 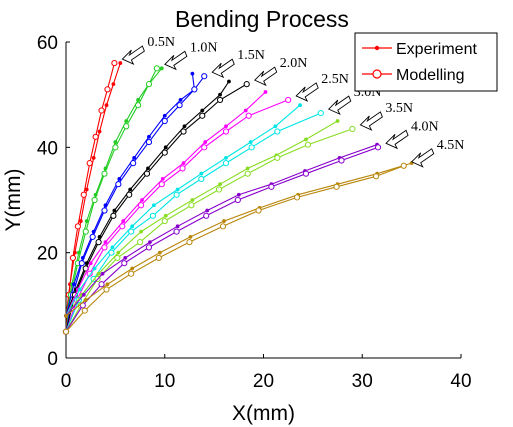 I want to click on force-label-text: 3.5N, so click(x=399, y=108).